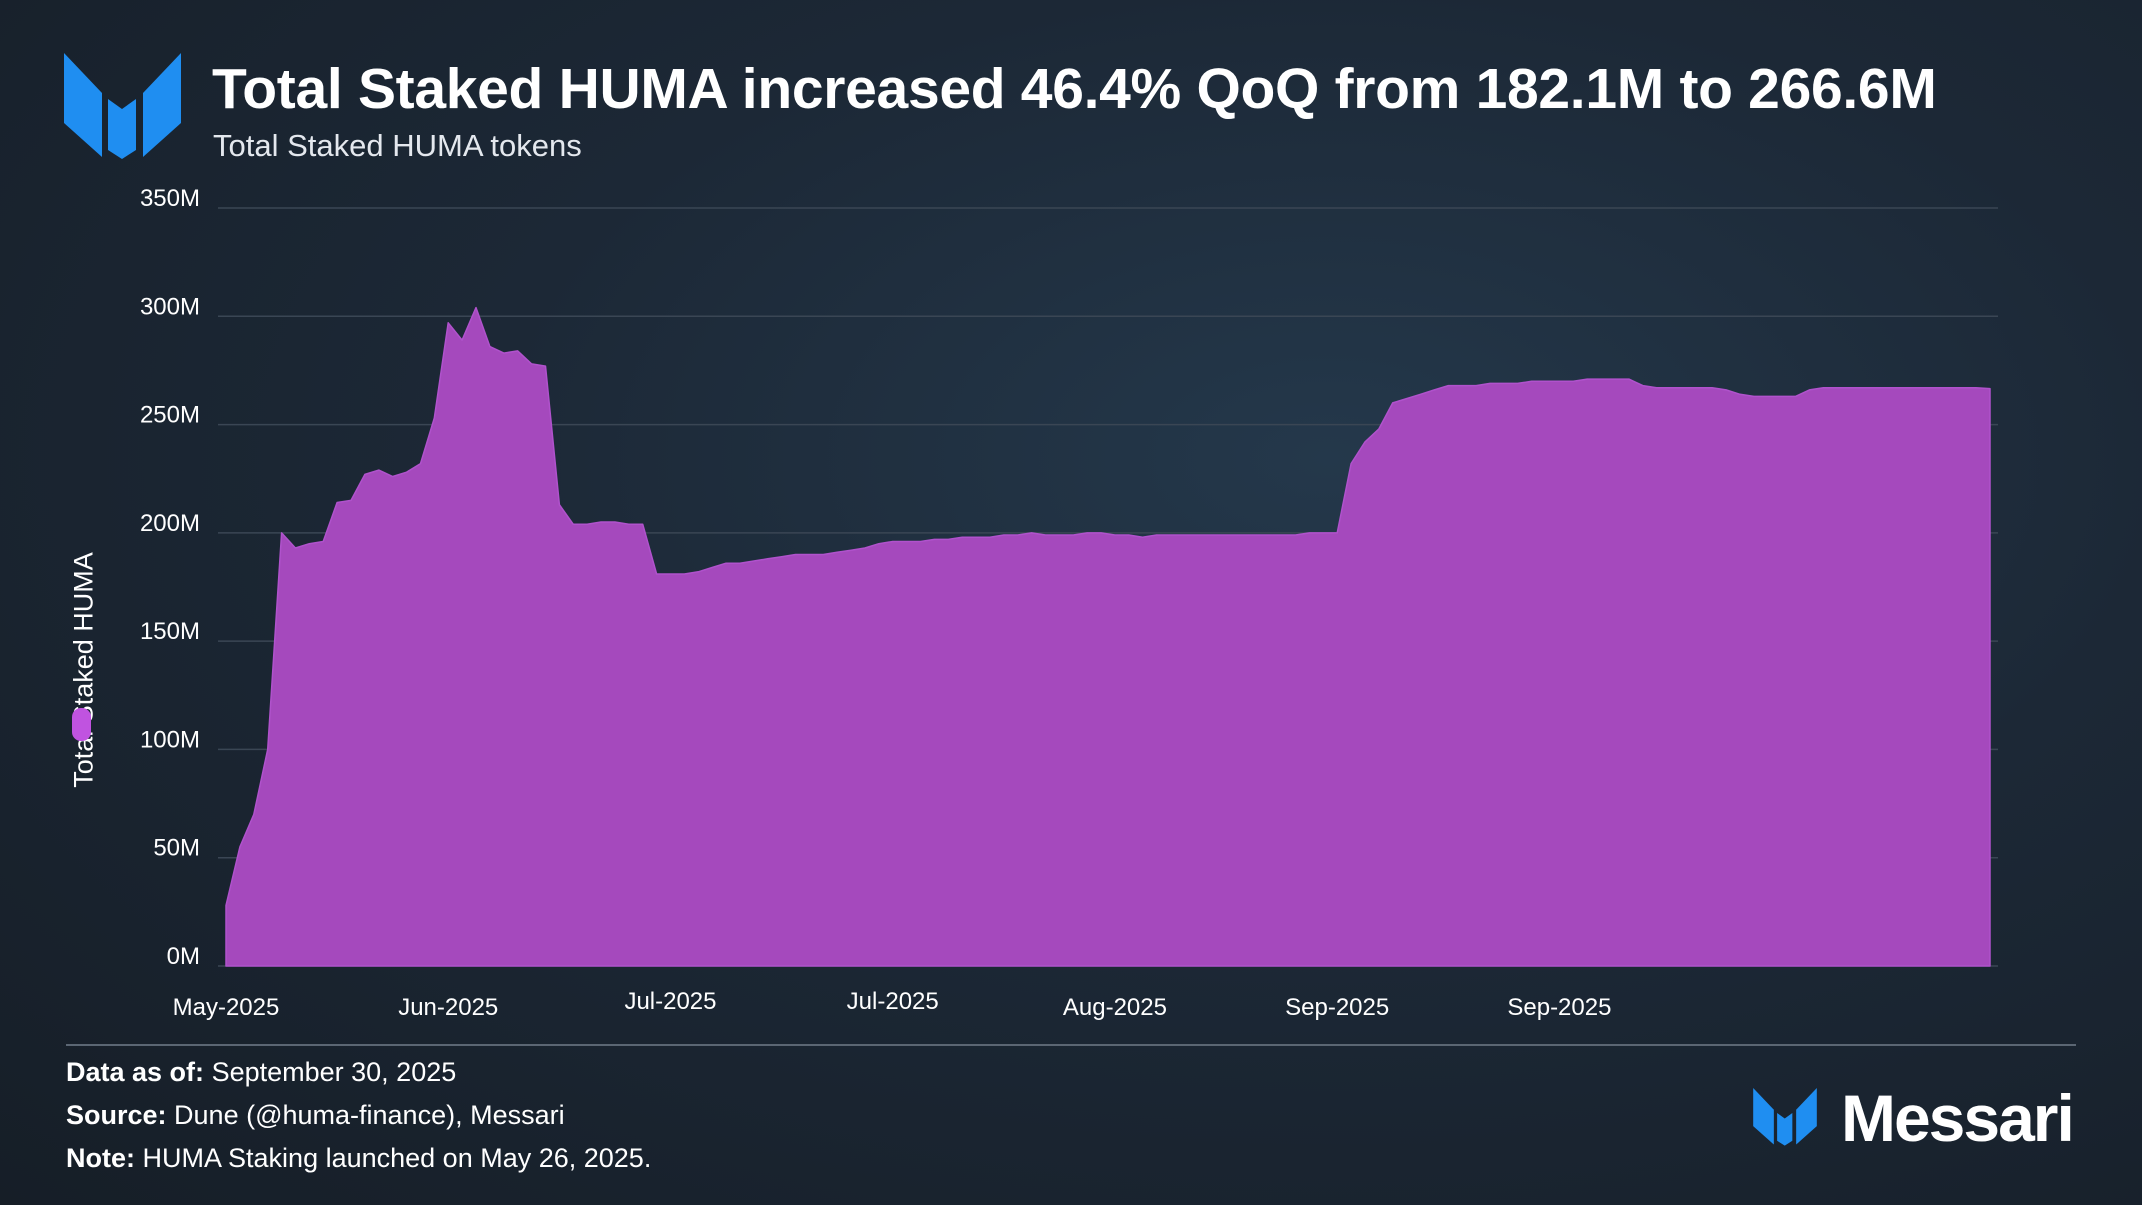 This screenshot has height=1205, width=2142. Describe the element at coordinates (170, 198) in the screenshot. I see `y-tick-label: 350M` at that location.